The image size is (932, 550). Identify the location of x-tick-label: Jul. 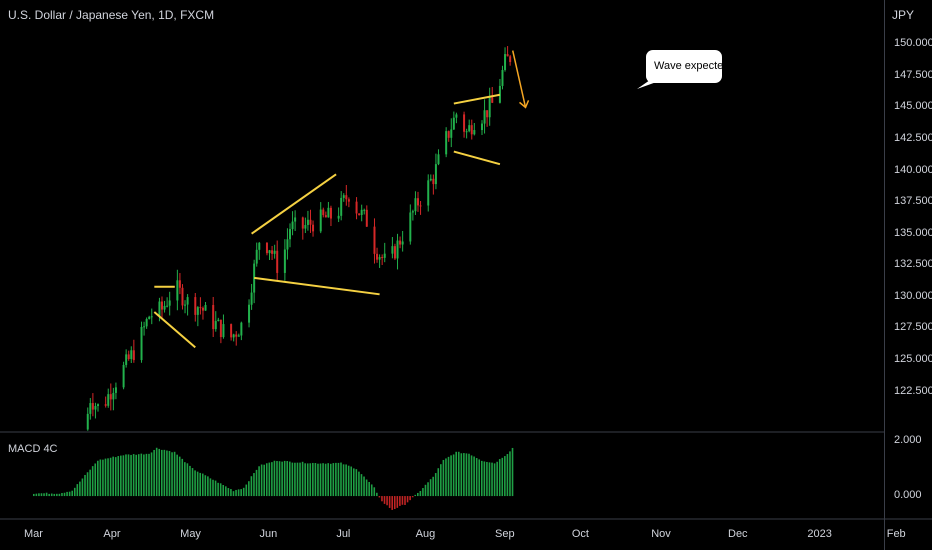
(343, 534).